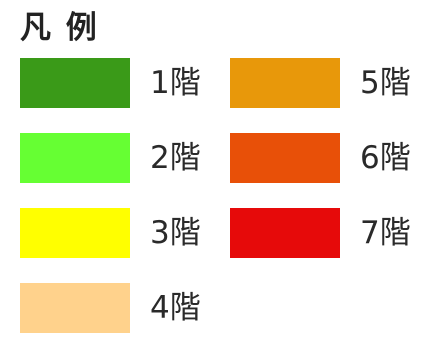 This screenshot has width=428, height=350. What do you see at coordinates (175, 158) in the screenshot?
I see `legend-label-floor-2: 2階` at bounding box center [175, 158].